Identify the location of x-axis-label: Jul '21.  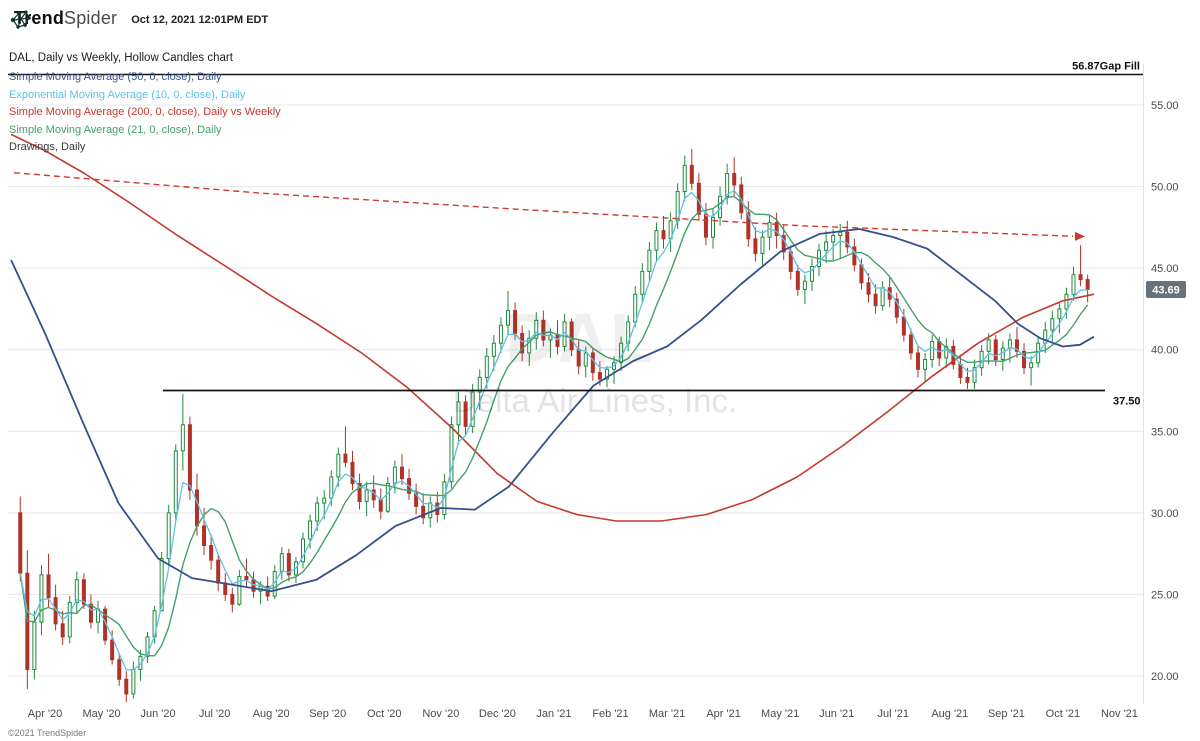
(893, 714).